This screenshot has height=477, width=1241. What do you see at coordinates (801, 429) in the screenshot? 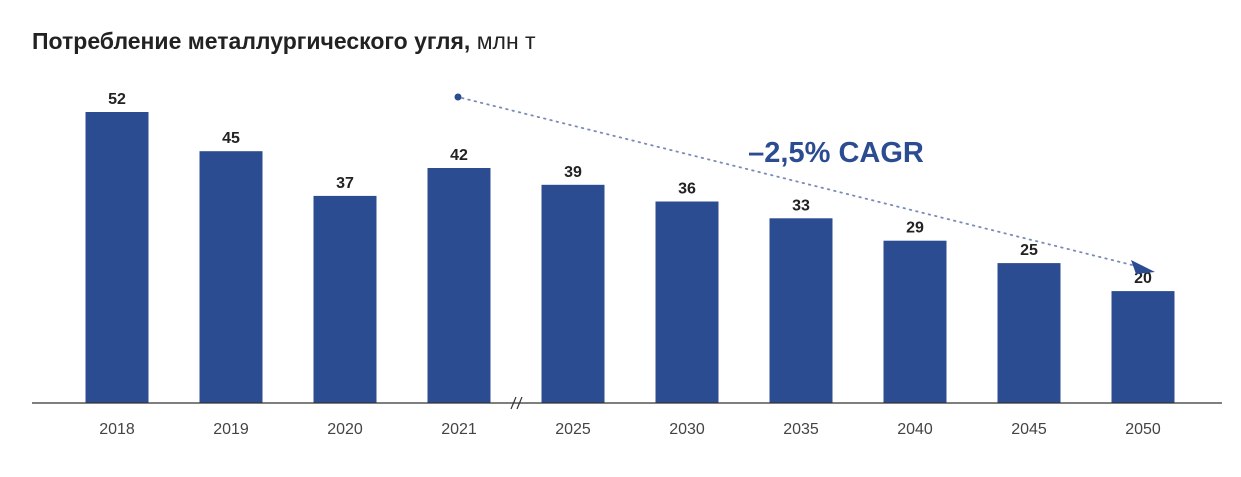
I see `x-tick-2035: 2035` at bounding box center [801, 429].